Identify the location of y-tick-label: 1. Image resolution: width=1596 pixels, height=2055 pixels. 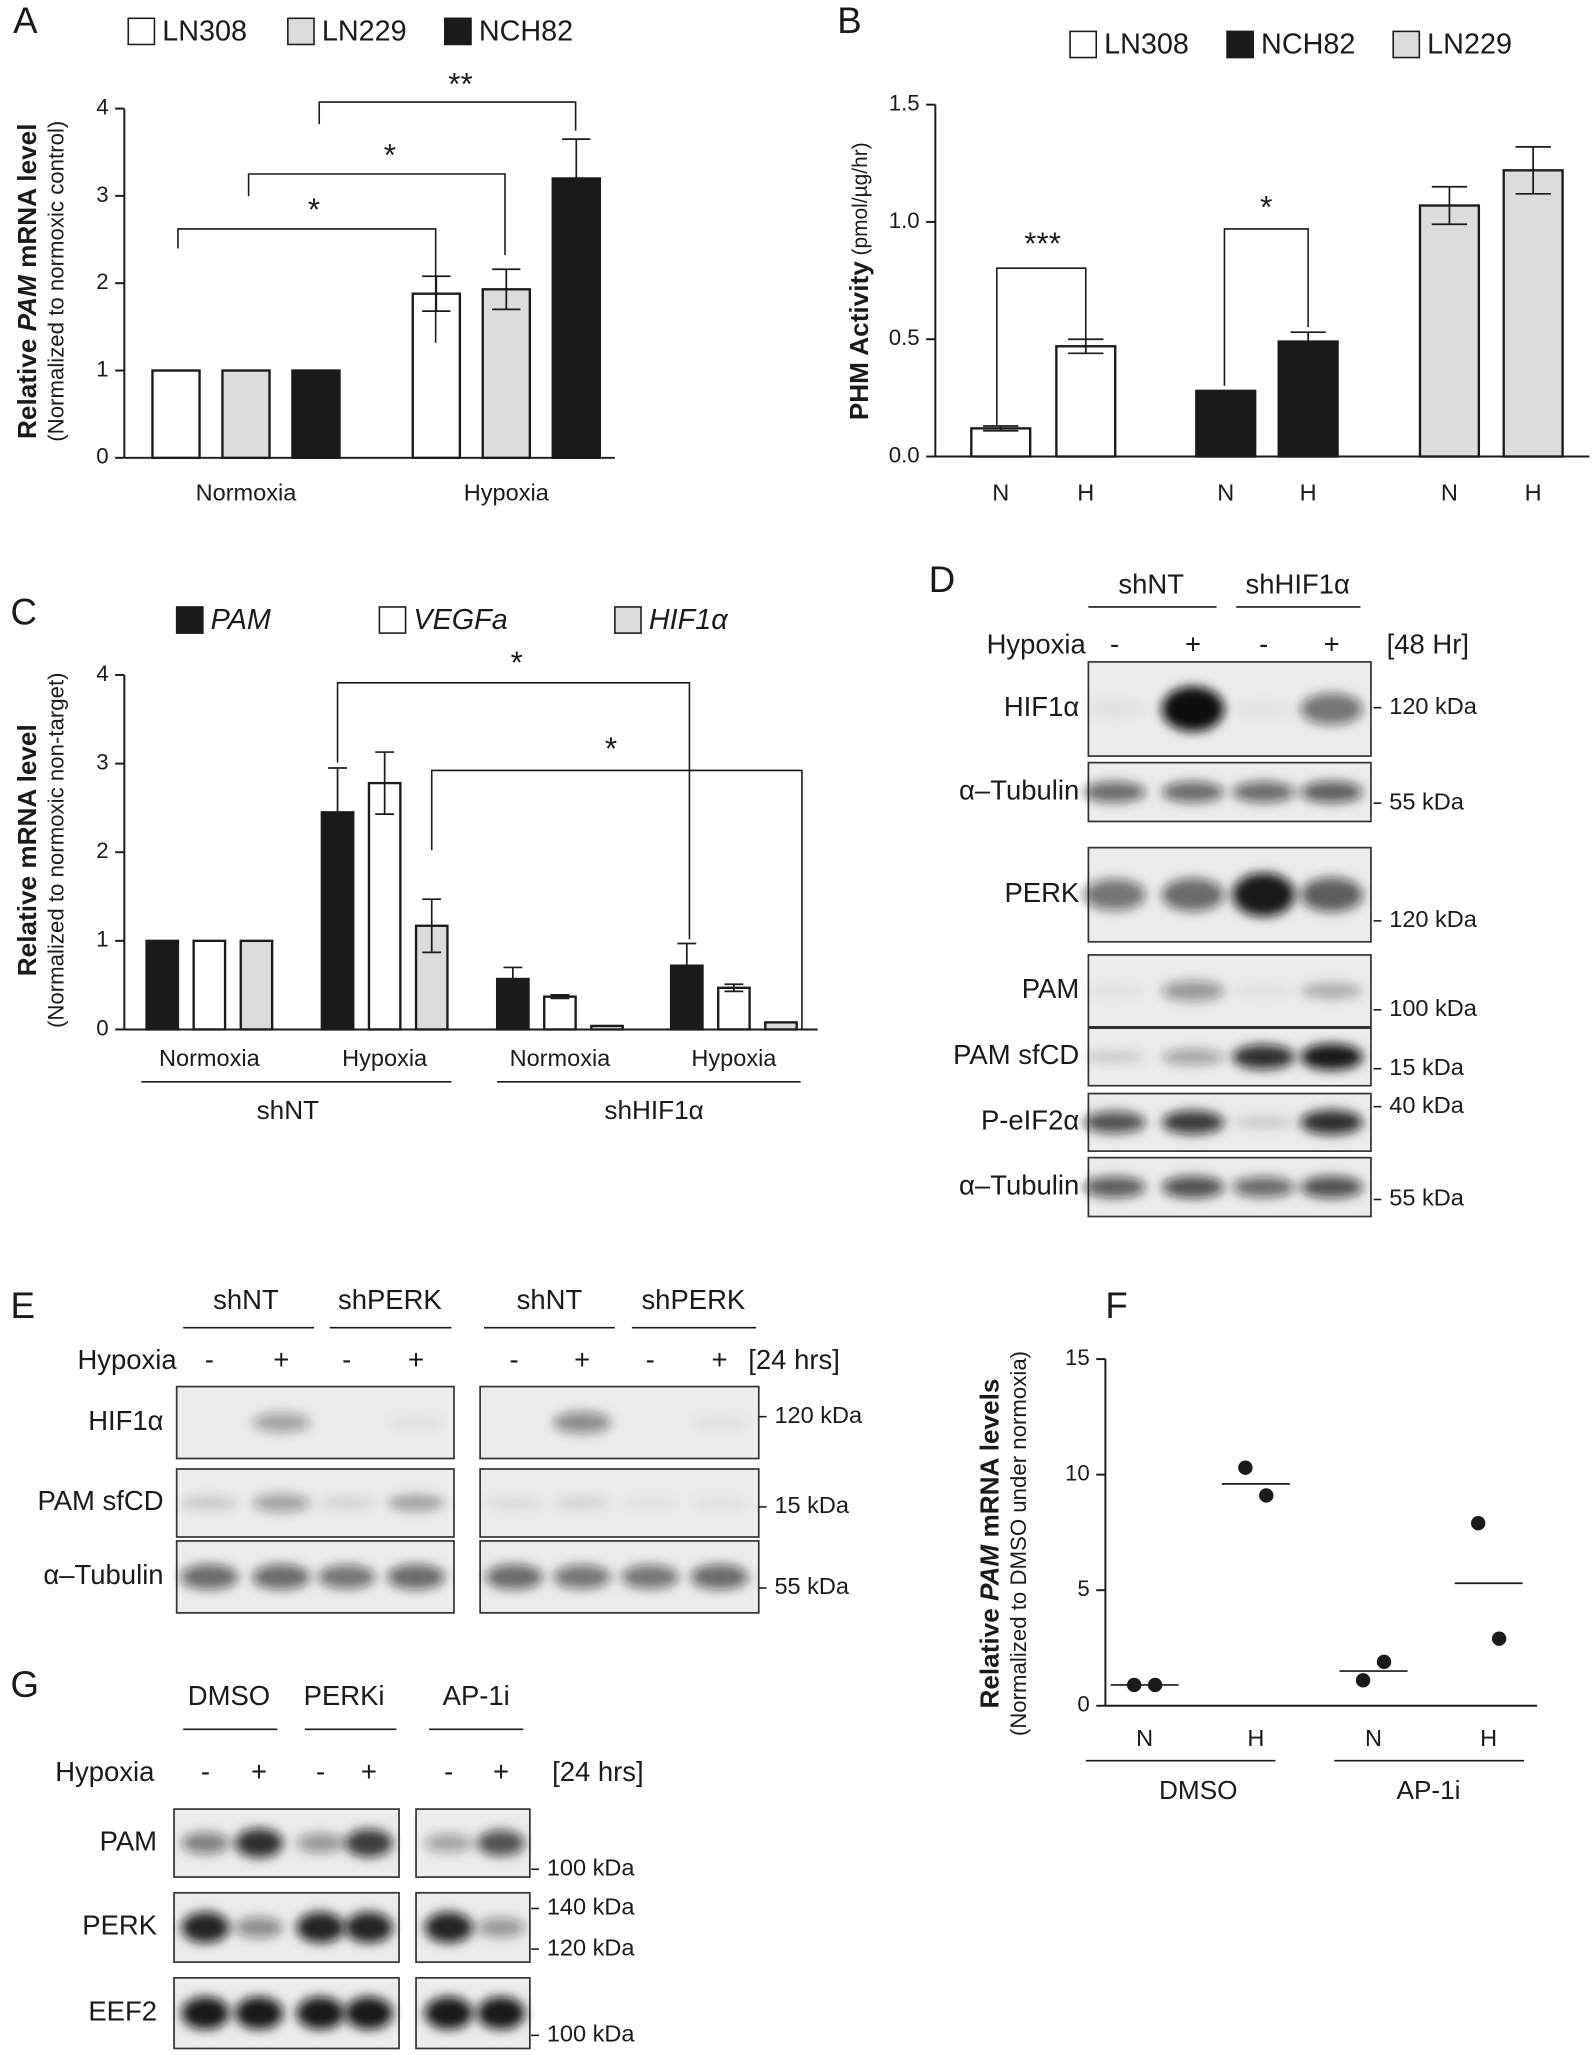
(102, 368).